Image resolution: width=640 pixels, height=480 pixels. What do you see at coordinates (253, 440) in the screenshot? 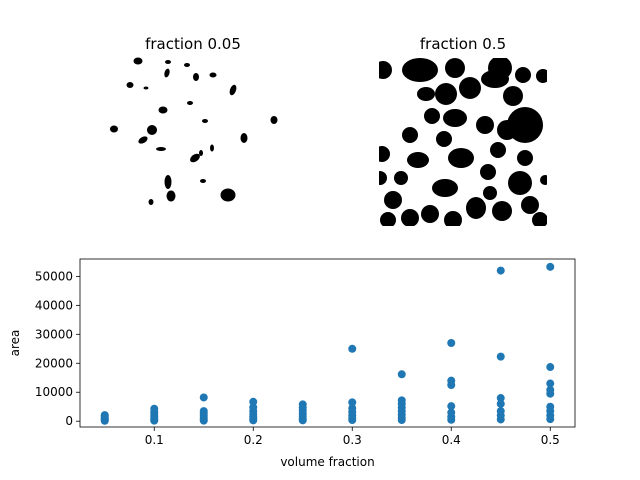
I see `x-tick-label: 0.2` at bounding box center [253, 440].